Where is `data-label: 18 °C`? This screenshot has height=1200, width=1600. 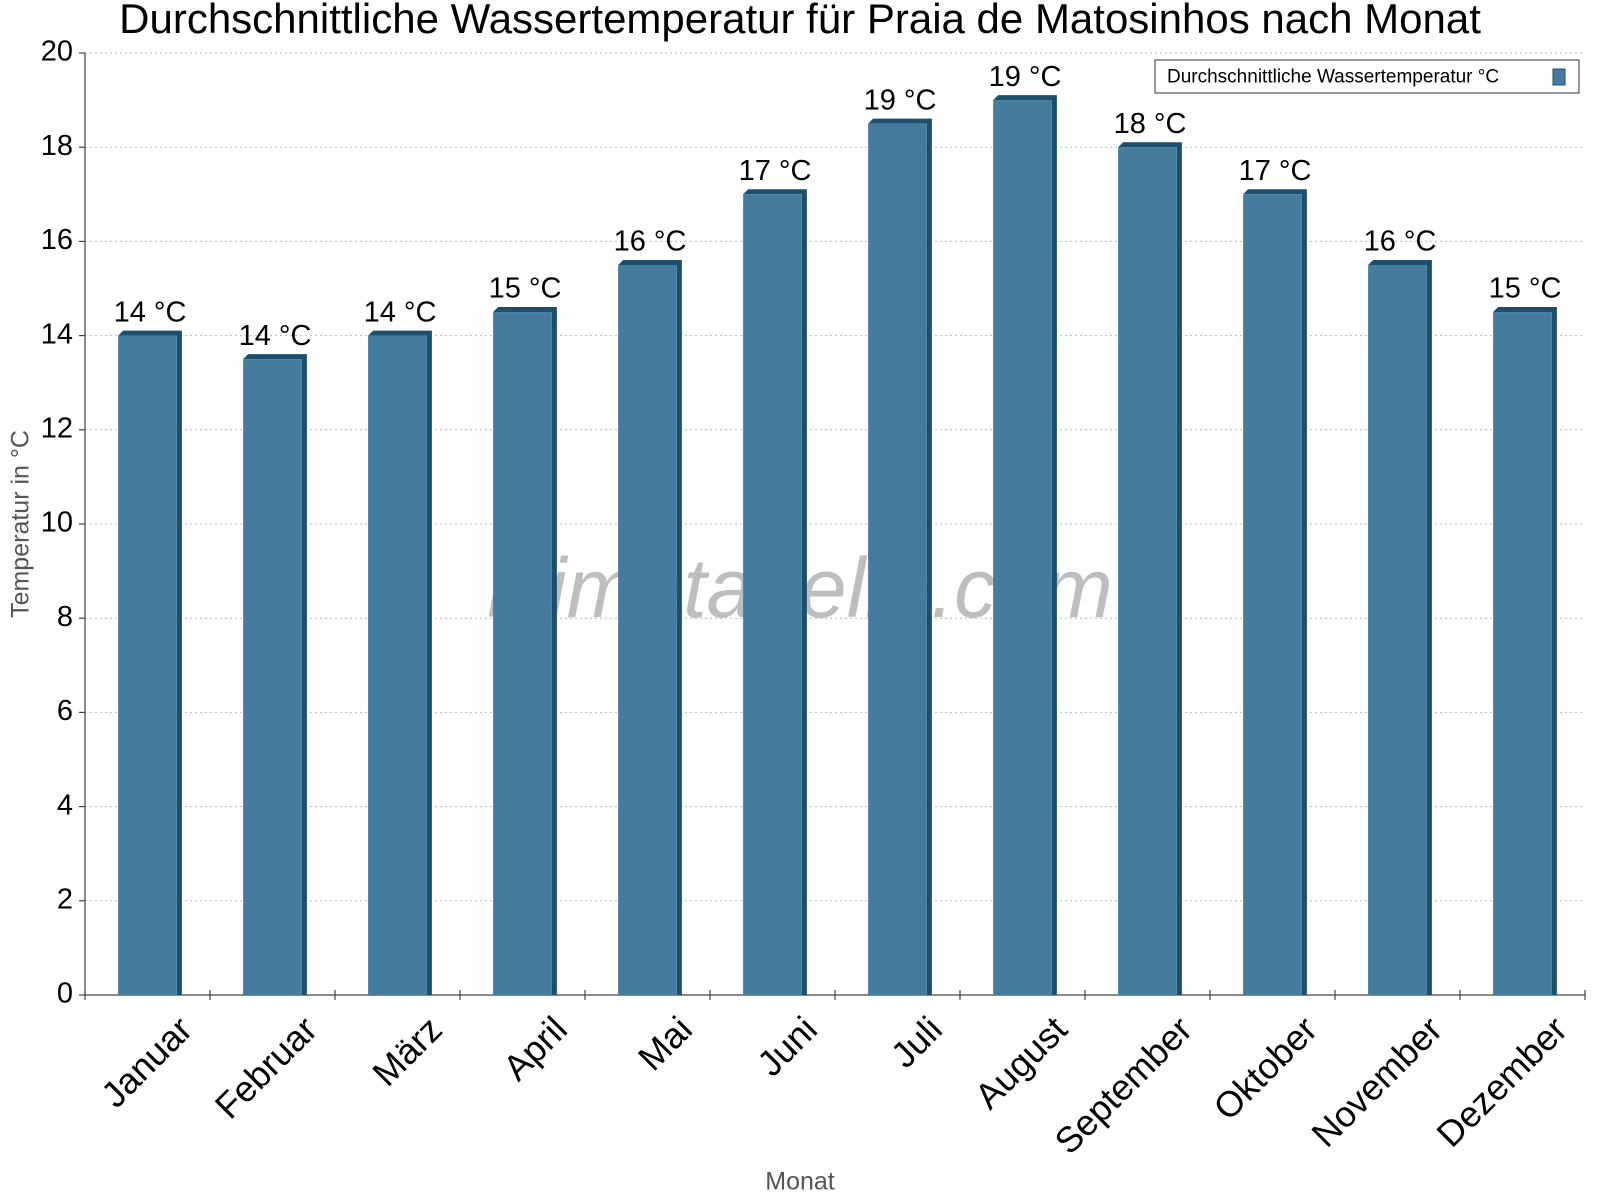
data-label: 18 °C is located at coordinates (1150, 124).